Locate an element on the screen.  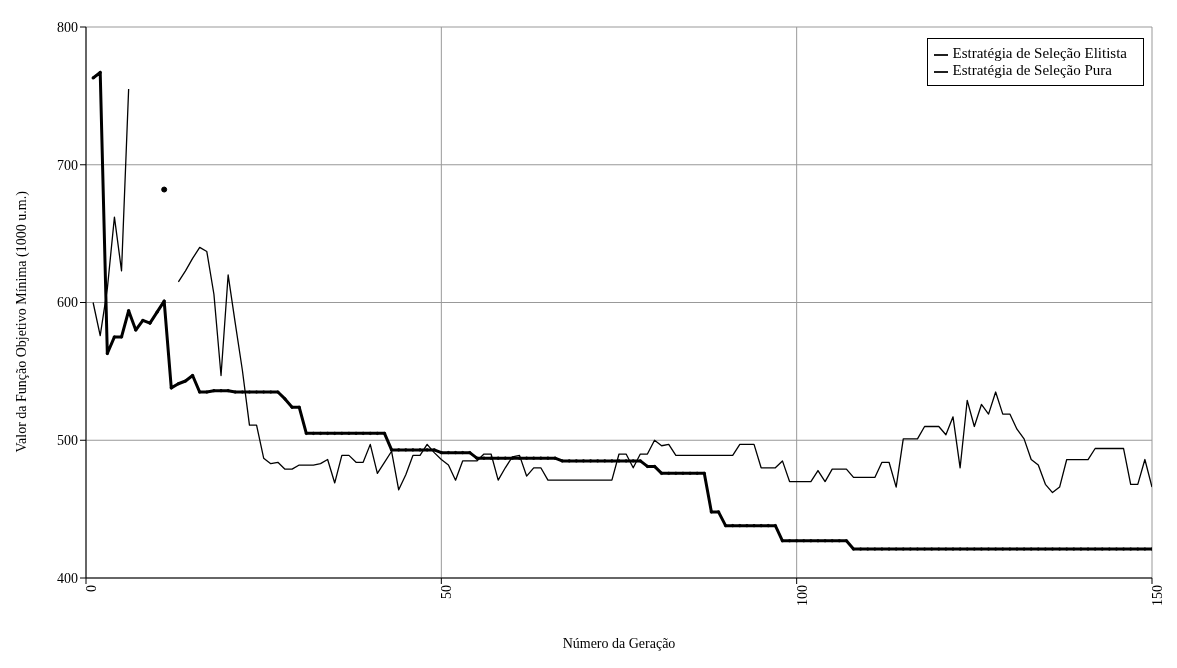
y-tick-label: 800 is located at coordinates (67, 27).